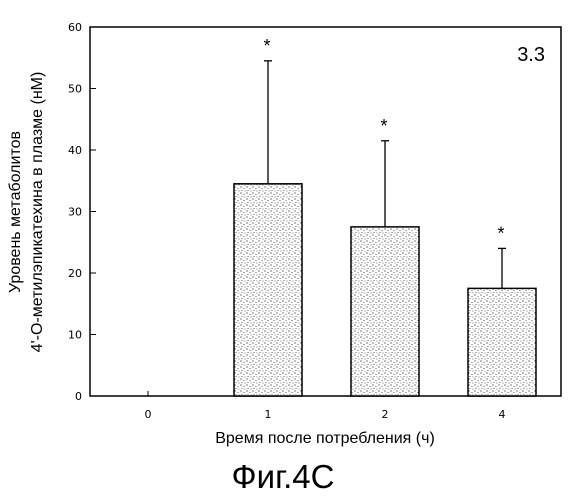 This screenshot has height=499, width=572. Describe the element at coordinates (15, 212) in the screenshot. I see `y-axis-title-line1: Уровень метаболитов` at that location.